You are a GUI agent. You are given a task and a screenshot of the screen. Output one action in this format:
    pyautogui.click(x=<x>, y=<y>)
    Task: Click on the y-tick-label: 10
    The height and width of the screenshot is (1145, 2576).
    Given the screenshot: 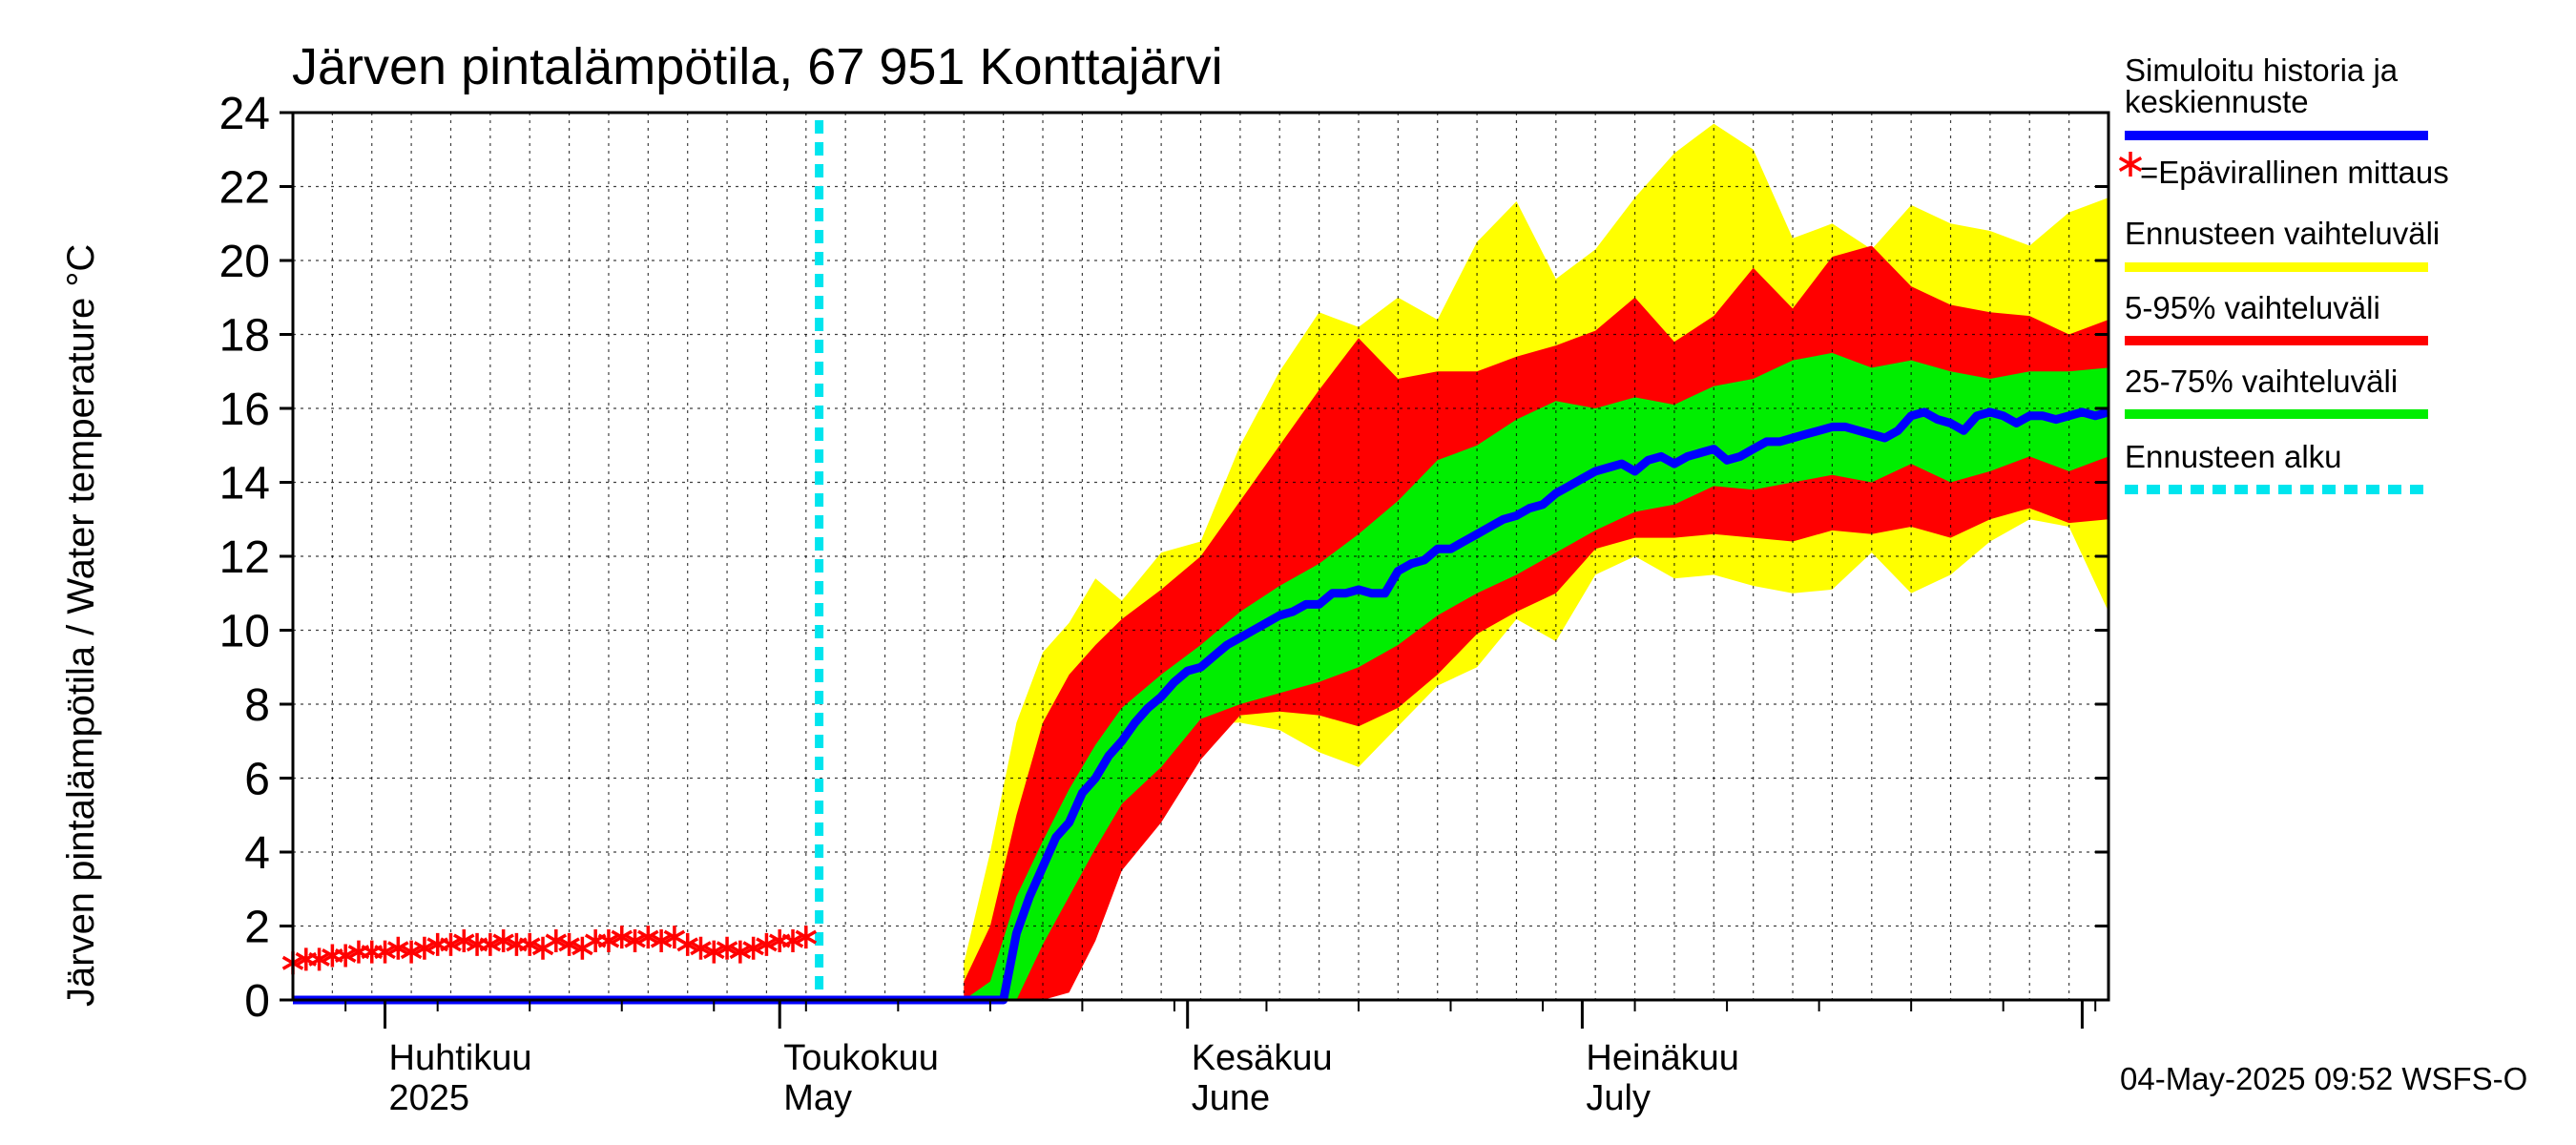 What is the action you would take?
    pyautogui.click(x=244, y=632)
    